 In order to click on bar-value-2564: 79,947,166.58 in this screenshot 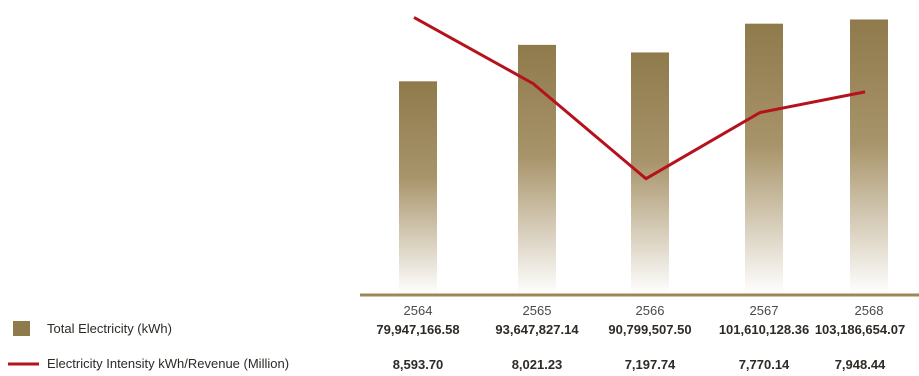, I will do `click(417, 329)`.